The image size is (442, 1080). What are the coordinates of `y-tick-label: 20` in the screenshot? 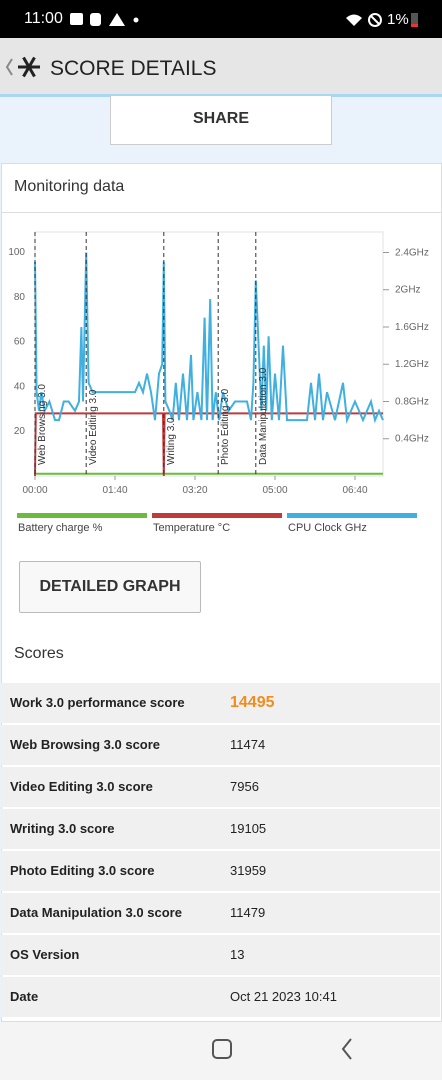 It's located at (20, 431).